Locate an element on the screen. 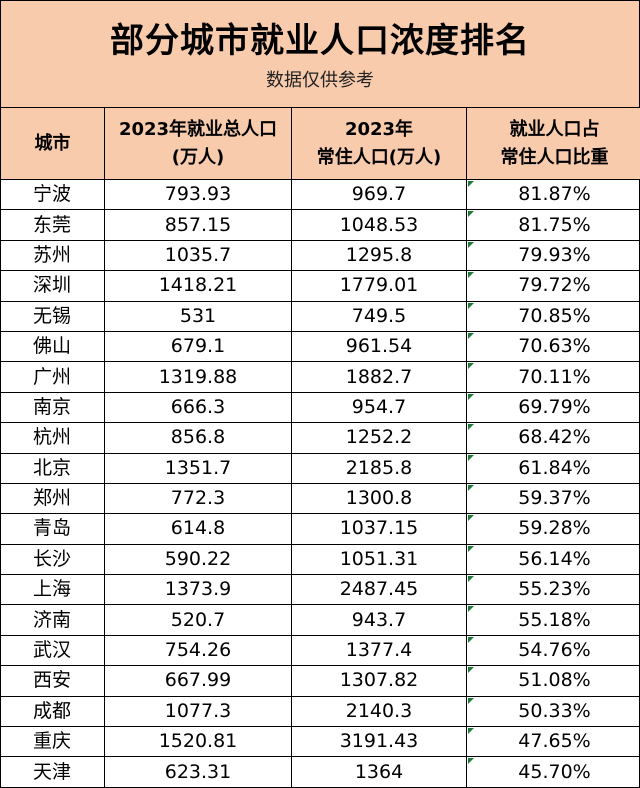 The height and width of the screenshot is (788, 640). table-row: 青岛 614.8 1037.15 59.28% is located at coordinates (320, 529).